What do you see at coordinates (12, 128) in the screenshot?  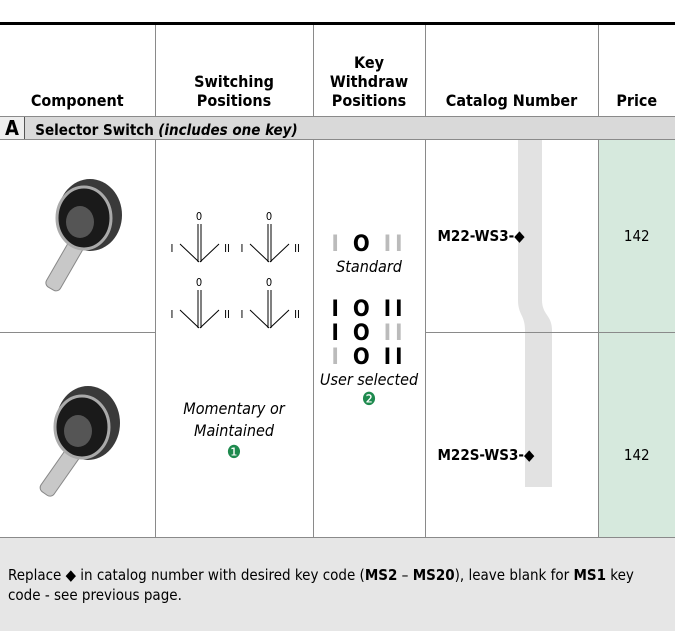 I see `section-letter: A` at bounding box center [12, 128].